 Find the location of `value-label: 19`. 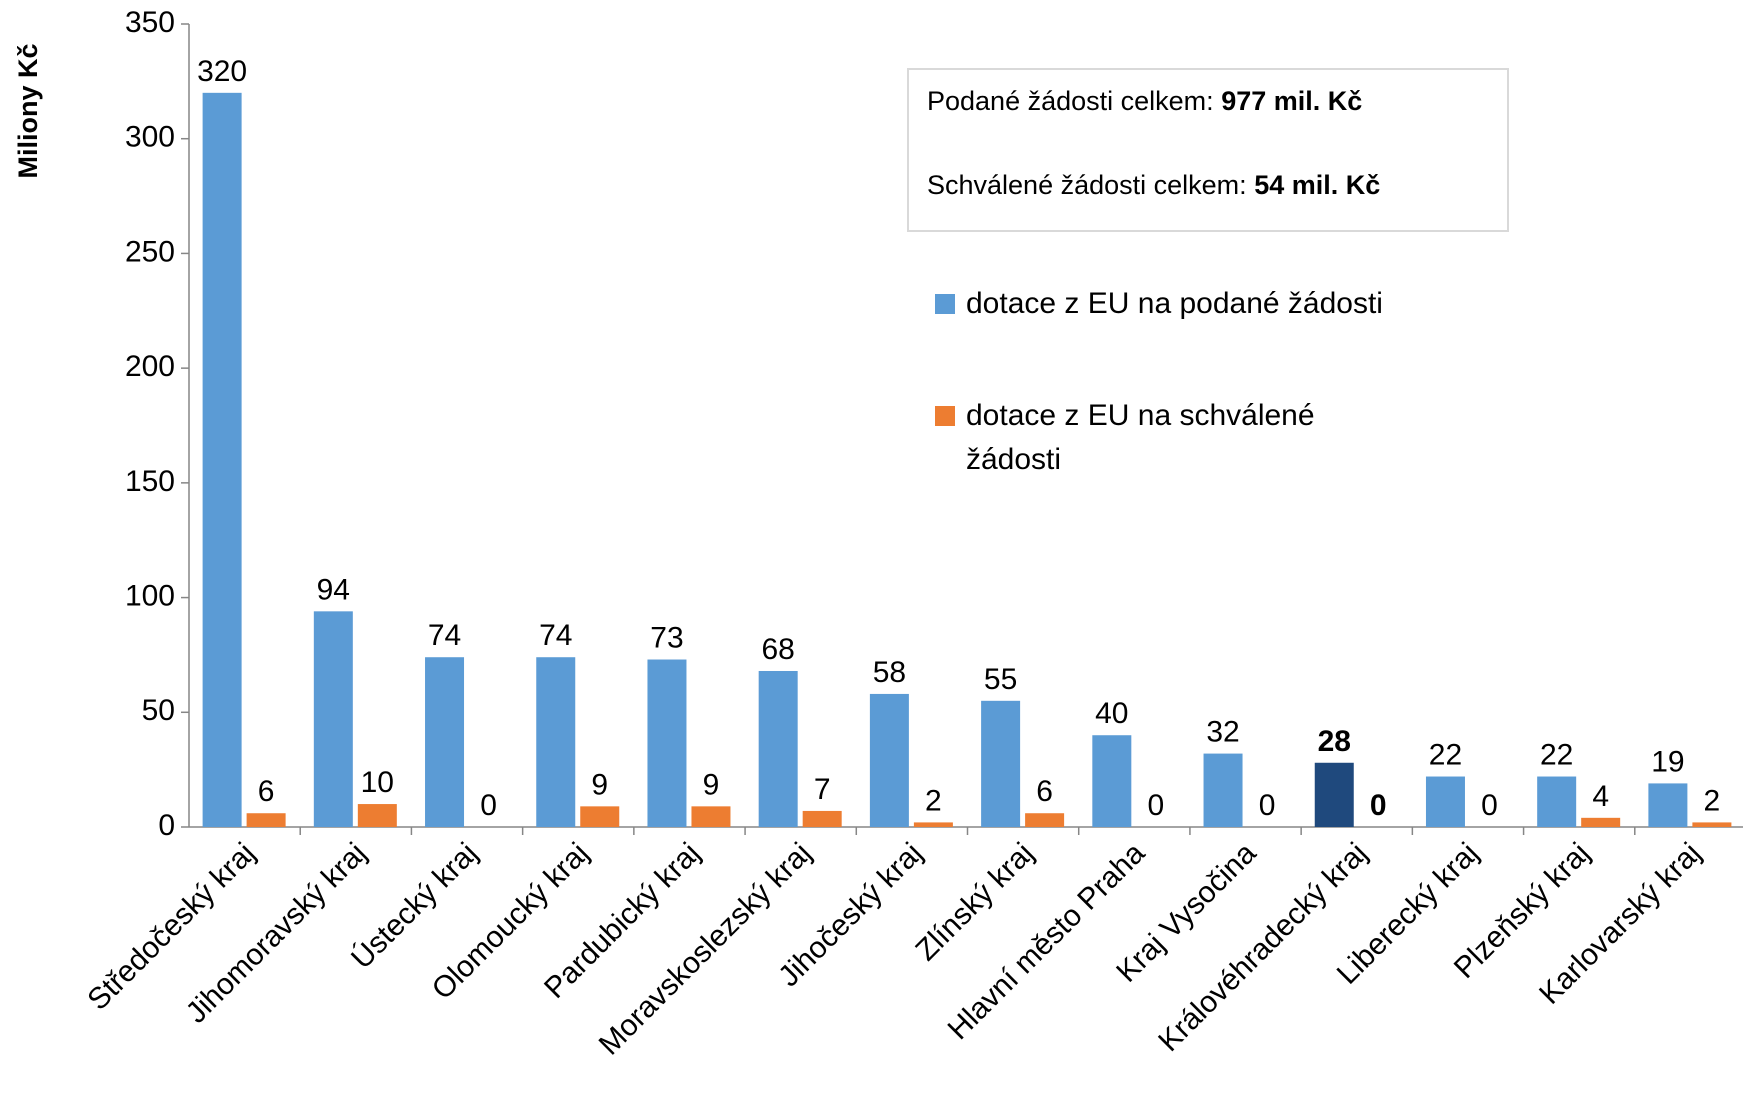

value-label: 19 is located at coordinates (1667, 761).